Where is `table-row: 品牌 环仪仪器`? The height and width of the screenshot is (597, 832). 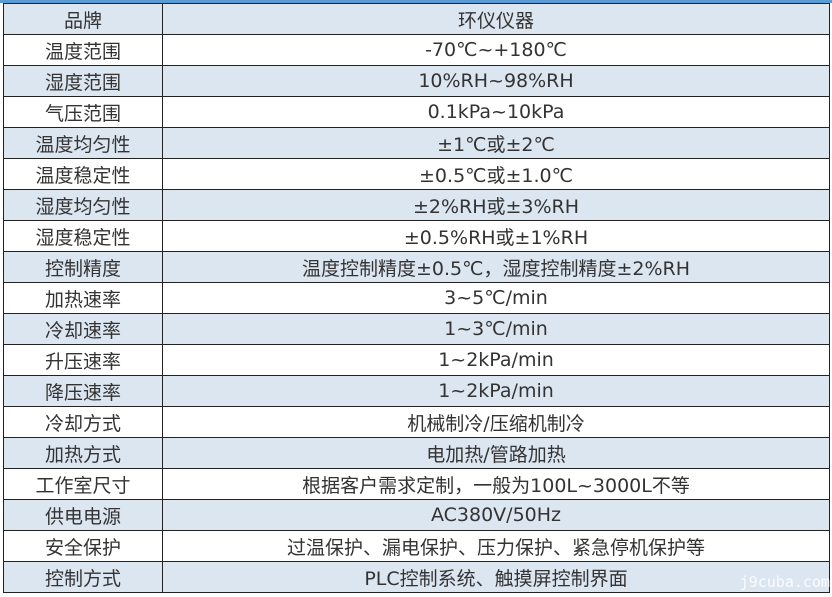
table-row: 品牌 环仪仪器 is located at coordinates (416, 19).